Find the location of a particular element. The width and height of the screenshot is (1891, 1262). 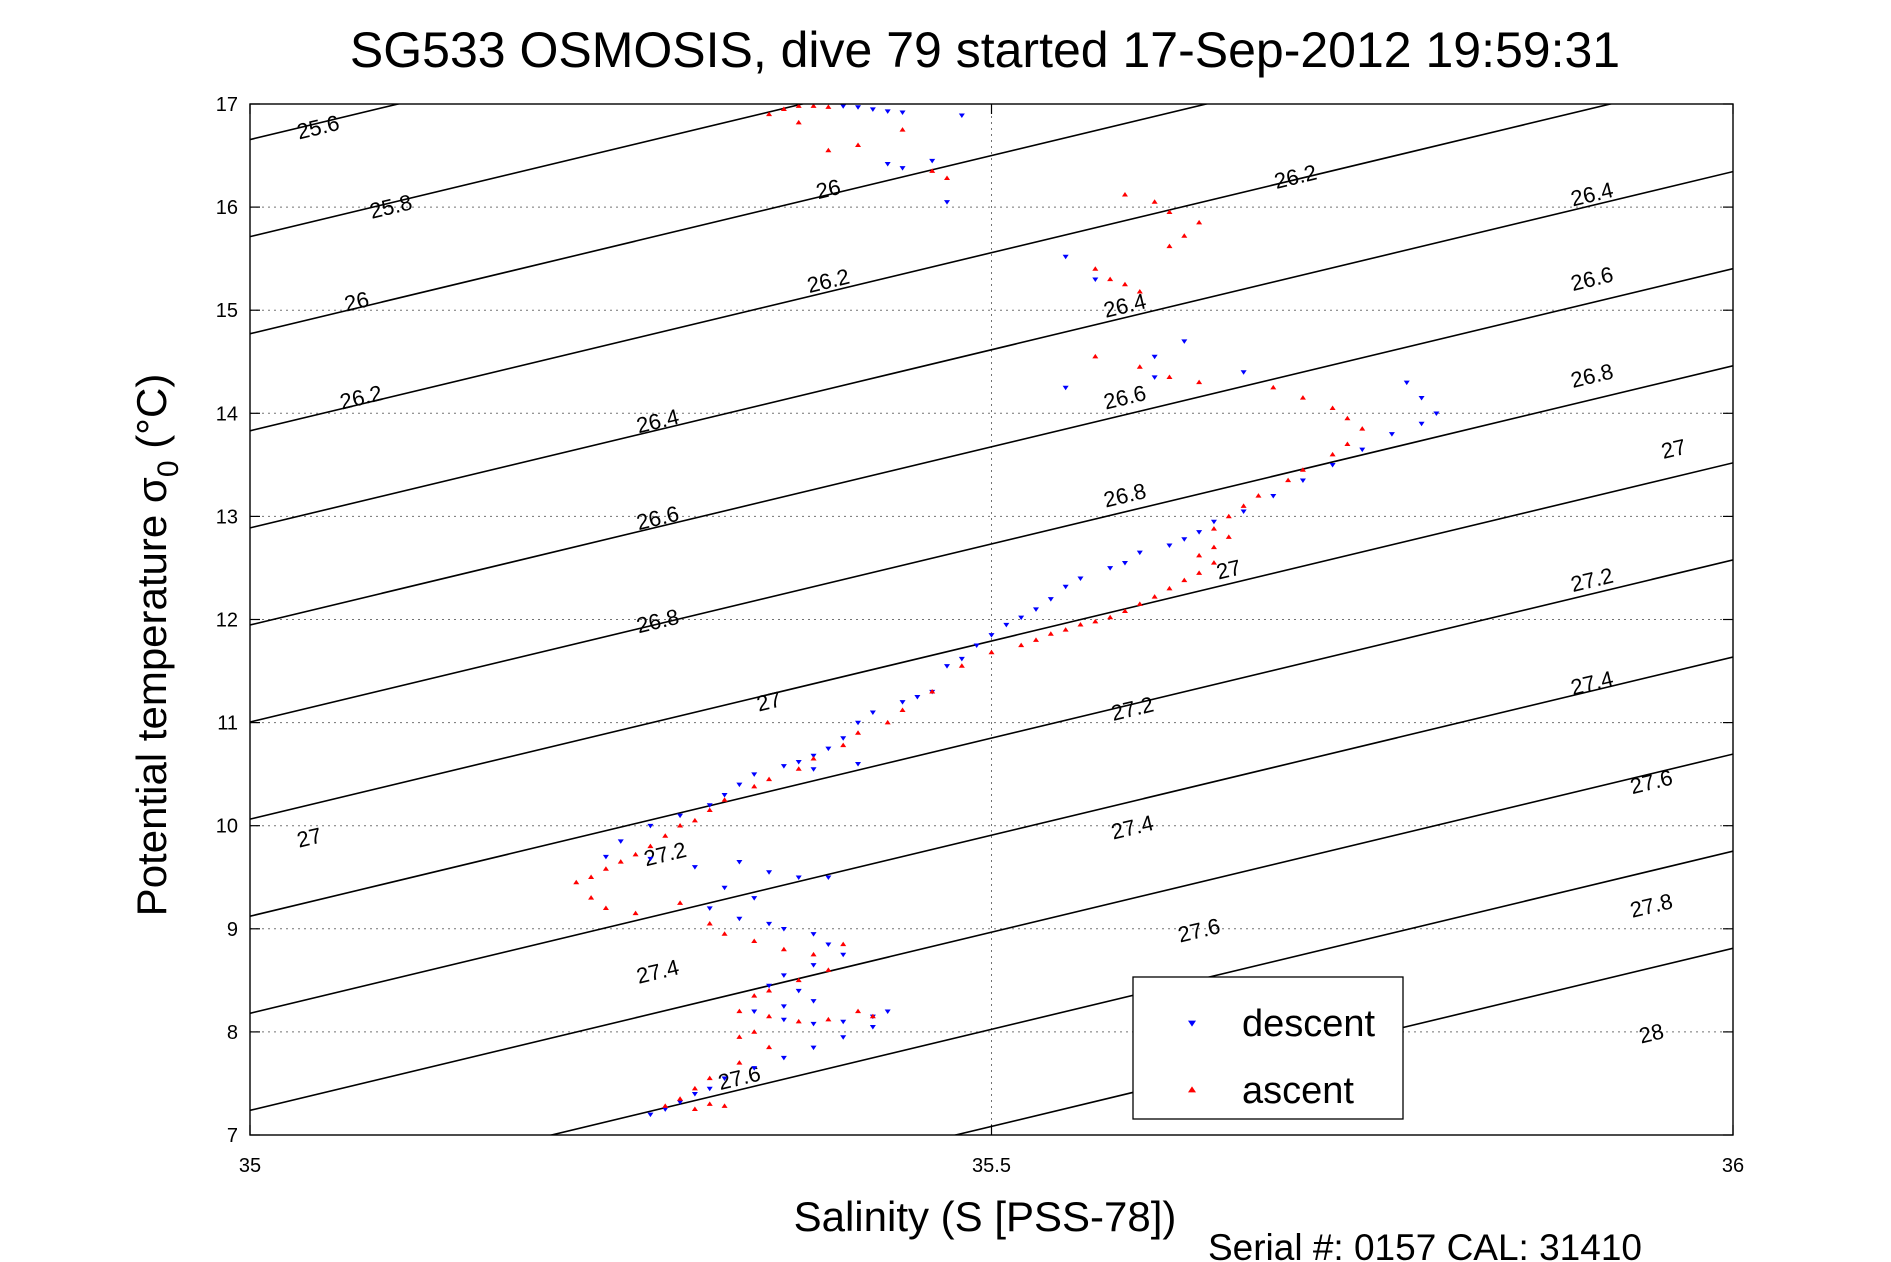

isopycnal-line is located at coordinates (730, 219).